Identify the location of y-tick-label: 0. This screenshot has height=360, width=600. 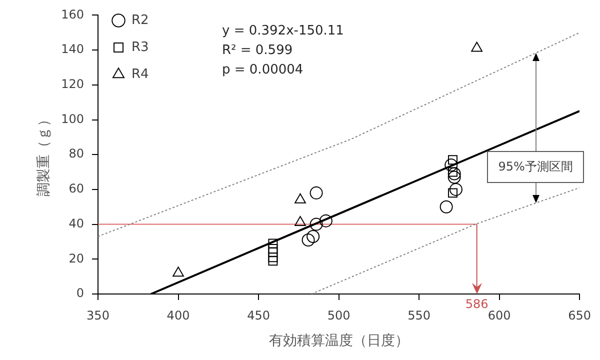
(80, 293).